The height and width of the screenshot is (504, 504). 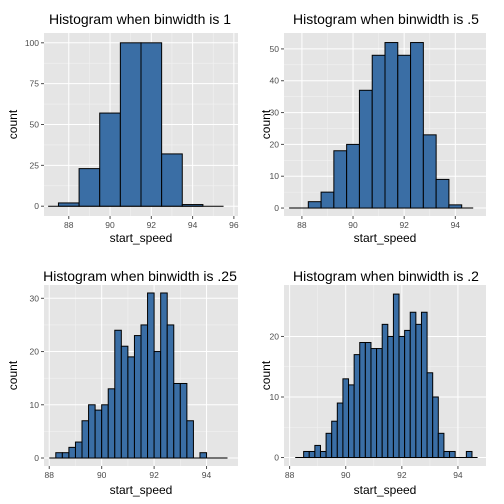 I want to click on chart-title: Histogram when binwidth is .25, so click(x=140, y=276).